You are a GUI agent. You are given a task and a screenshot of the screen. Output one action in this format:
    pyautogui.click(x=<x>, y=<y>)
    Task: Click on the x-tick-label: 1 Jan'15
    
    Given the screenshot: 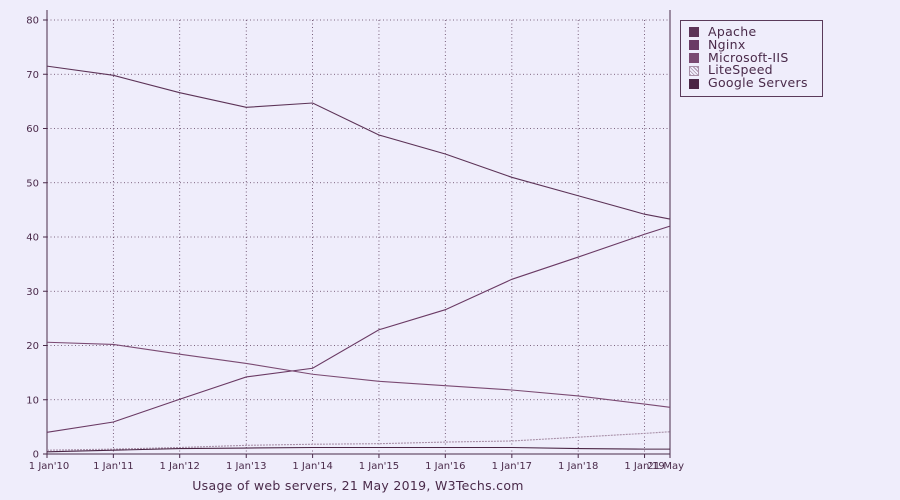 What is the action you would take?
    pyautogui.click(x=379, y=466)
    